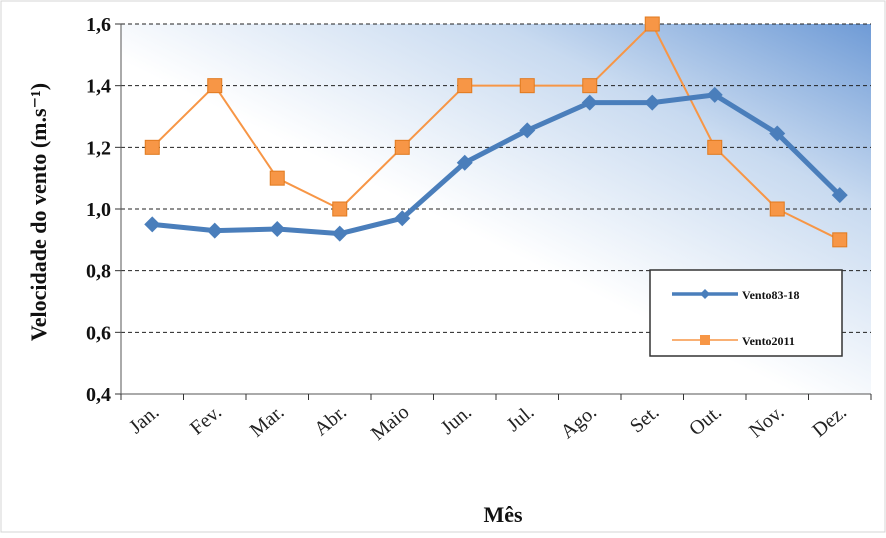 Image resolution: width=886 pixels, height=538 pixels. Describe the element at coordinates (503, 514) in the screenshot. I see `x-axis-title: Mês` at that location.